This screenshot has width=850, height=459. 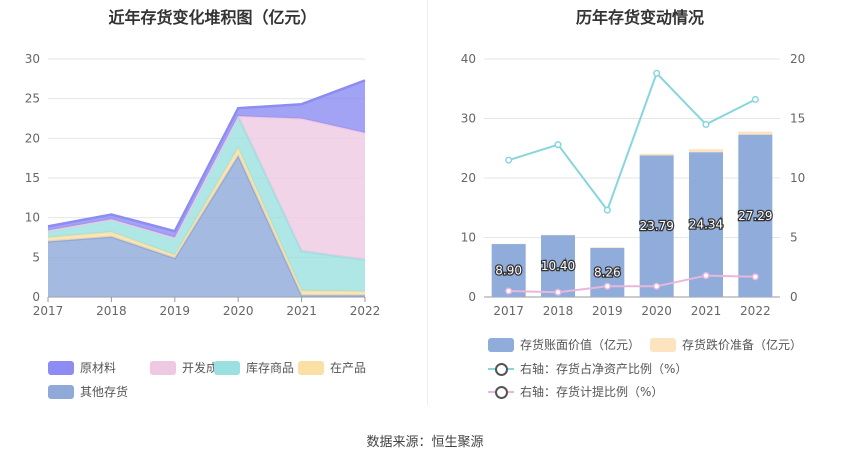 I want to click on bar-value-label: 23.79, so click(x=656, y=226).